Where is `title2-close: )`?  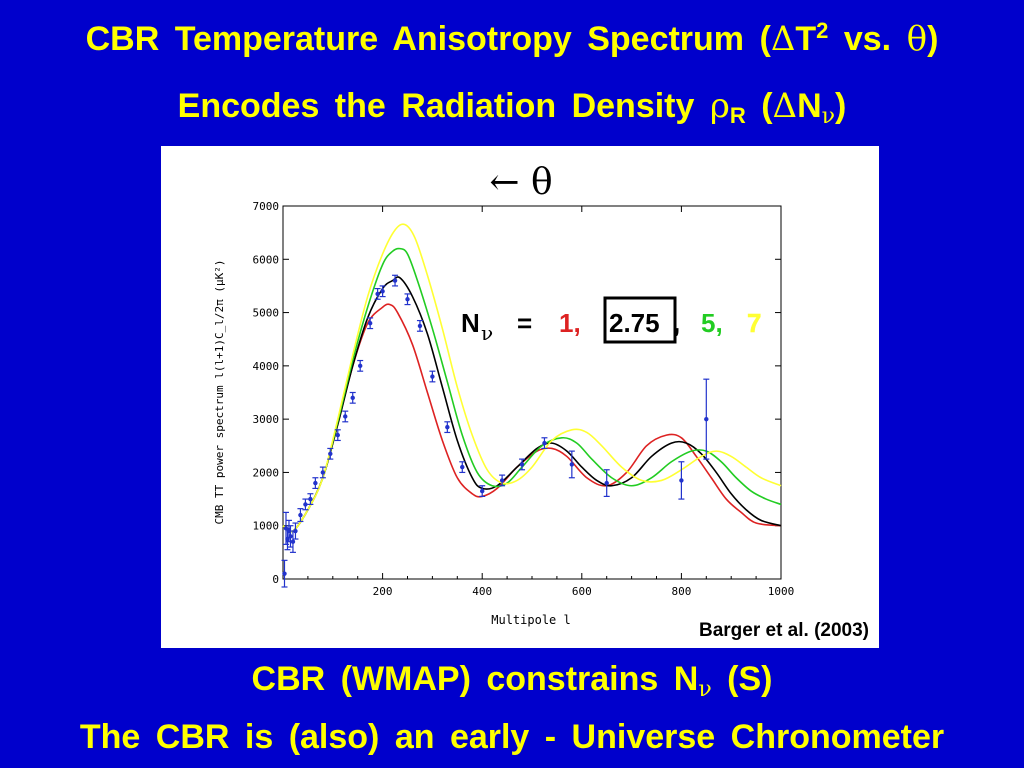
title2-close: ) is located at coordinates (841, 106).